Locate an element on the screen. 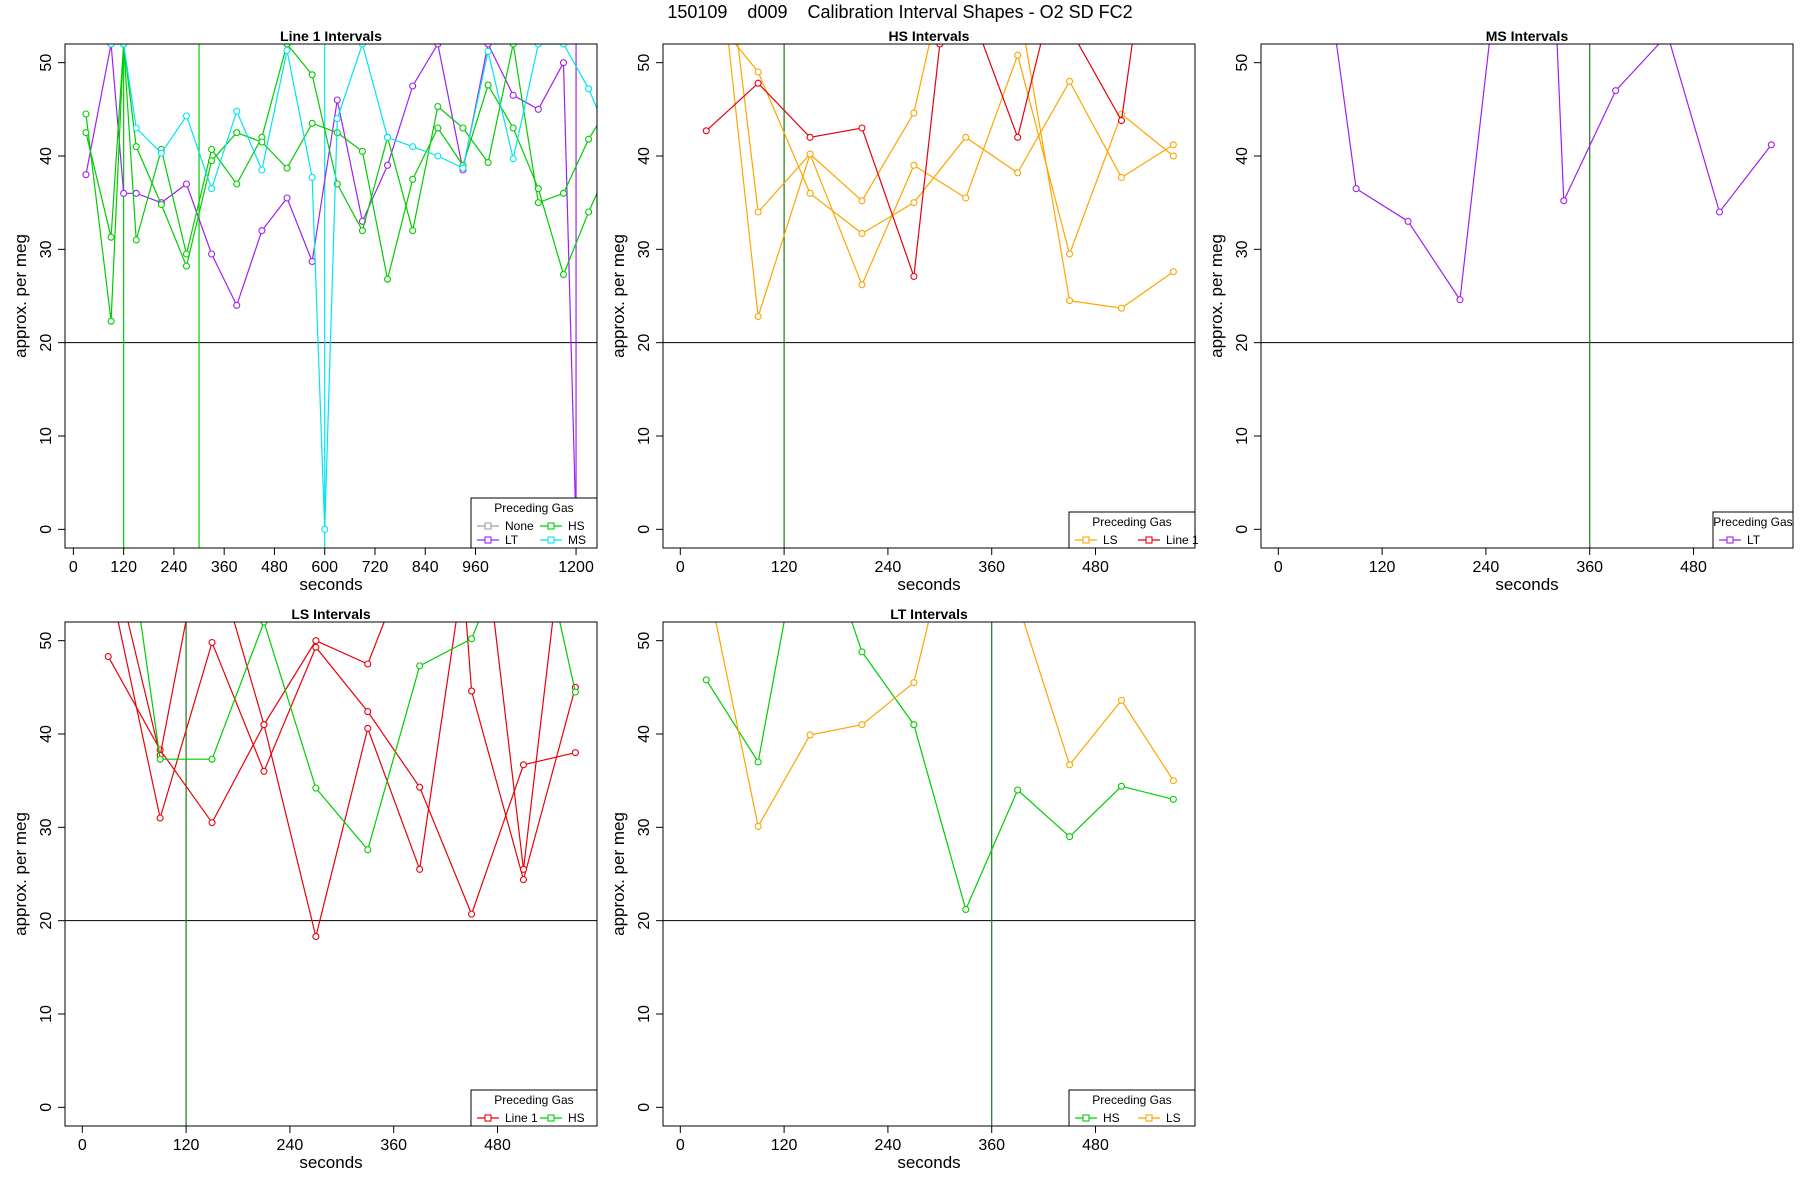  y-tick-label: 30 is located at coordinates (644, 827).